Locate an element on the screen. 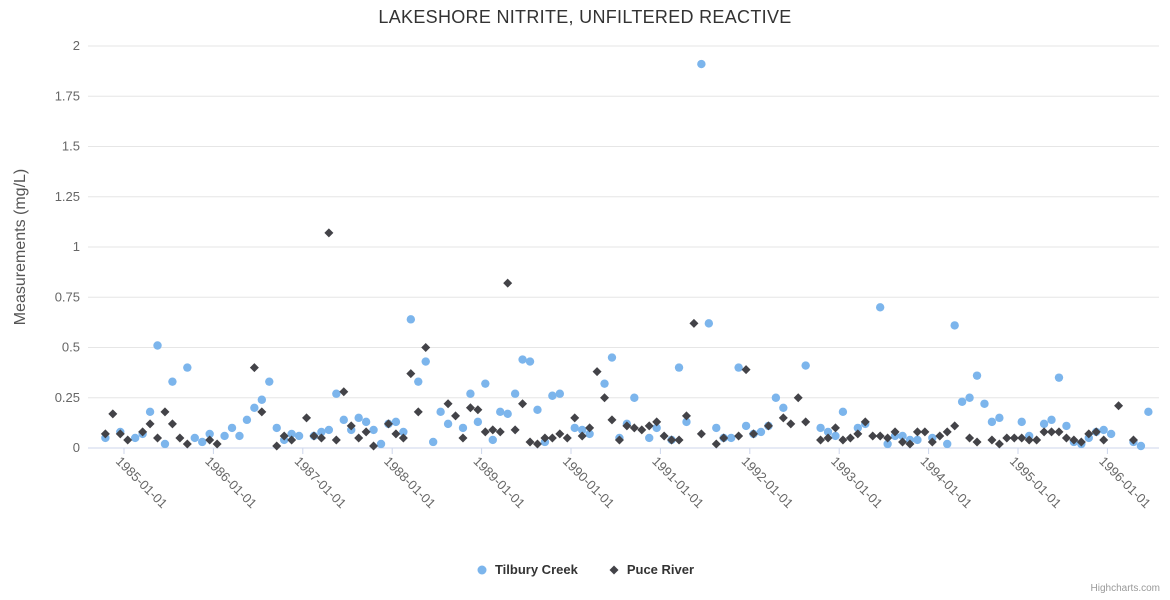  legend-item-tilbury-creek: Tilbury Creek is located at coordinates (527, 569).